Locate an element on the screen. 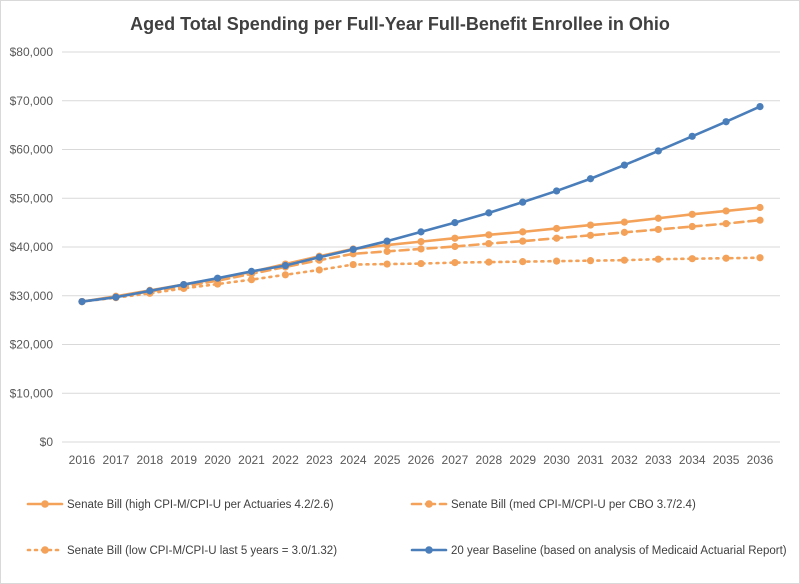  y-tick-label: $20,000 is located at coordinates (32, 345).